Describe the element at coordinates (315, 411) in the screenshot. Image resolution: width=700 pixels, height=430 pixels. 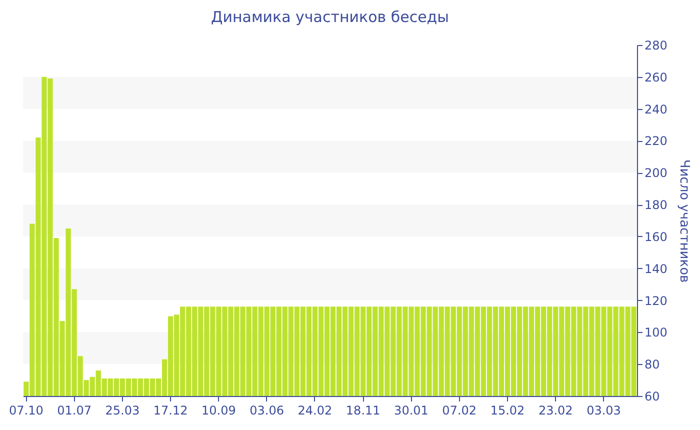
I see `x-tick-label: 24.02` at that location.